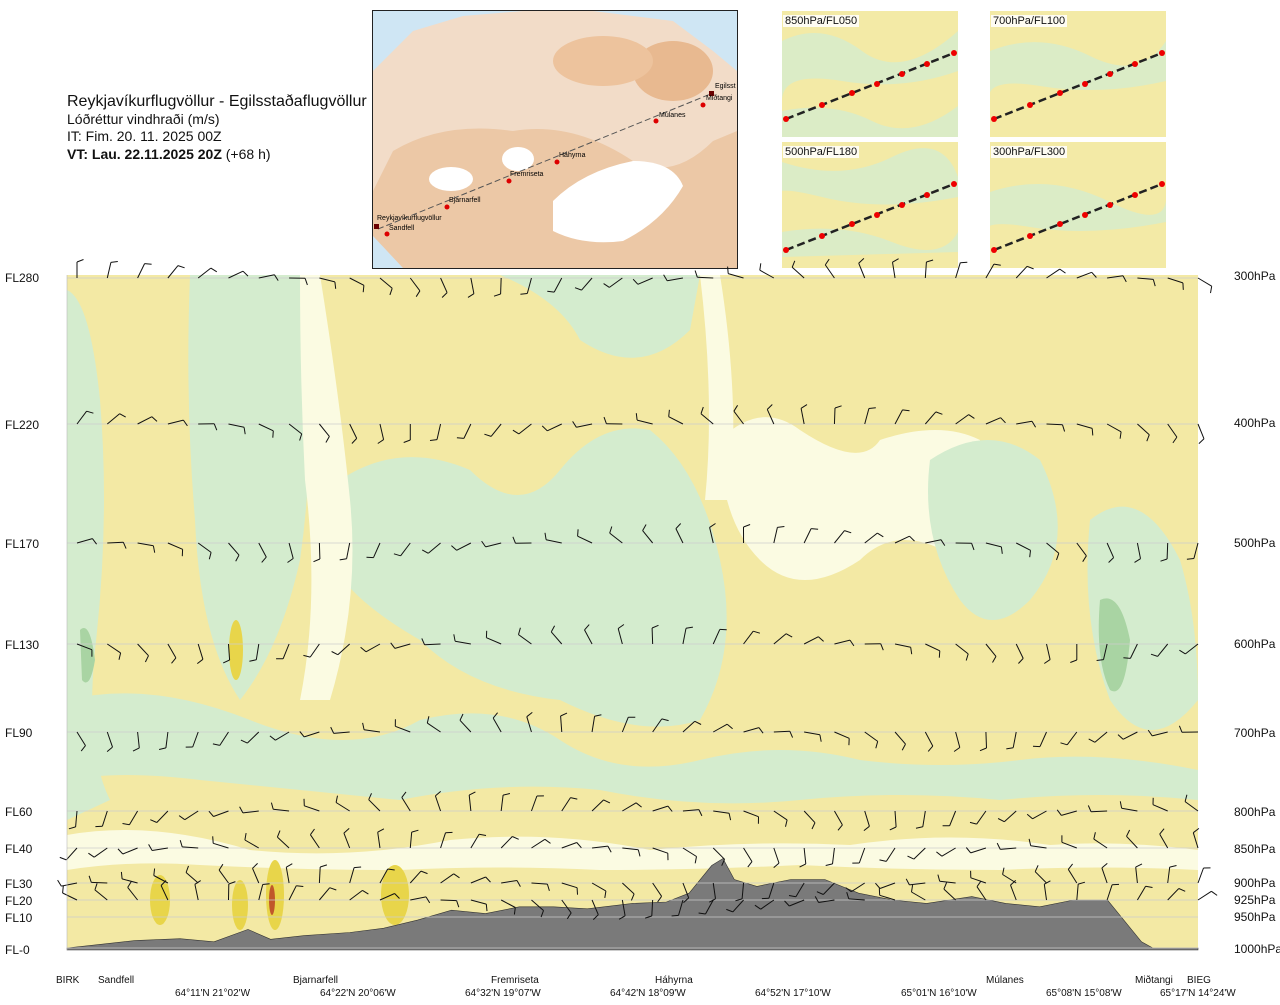 The height and width of the screenshot is (1005, 1280). Describe the element at coordinates (555, 198) in the screenshot. I see `land-highland` at that location.